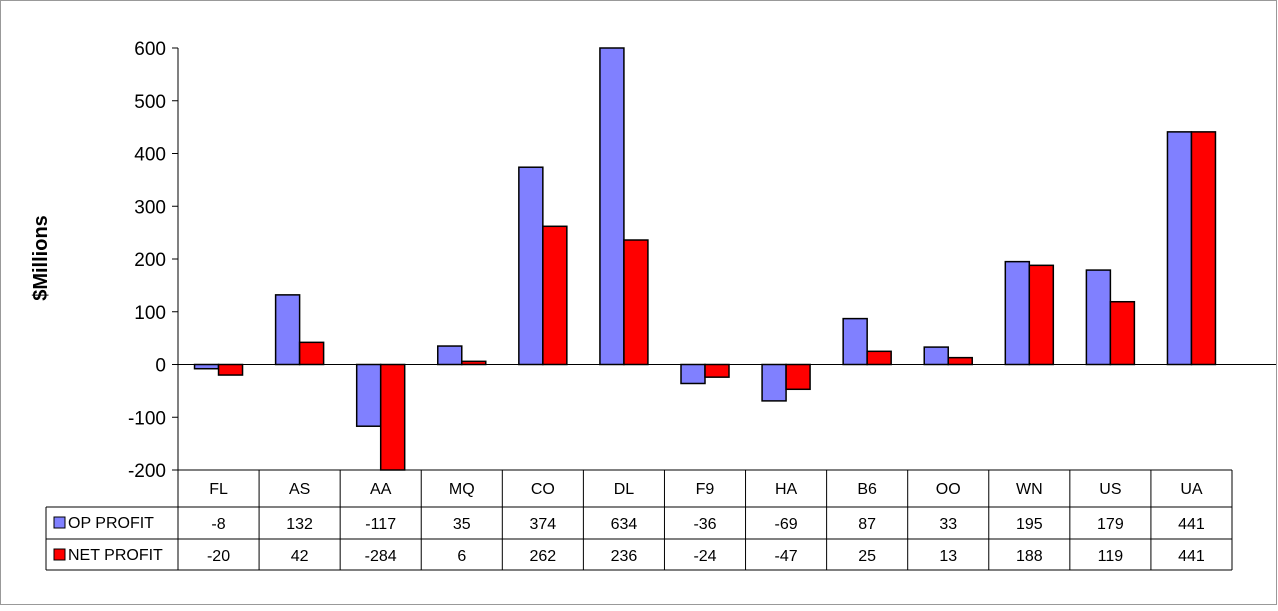  What do you see at coordinates (867, 556) in the screenshot?
I see `table-value: 25` at bounding box center [867, 556].